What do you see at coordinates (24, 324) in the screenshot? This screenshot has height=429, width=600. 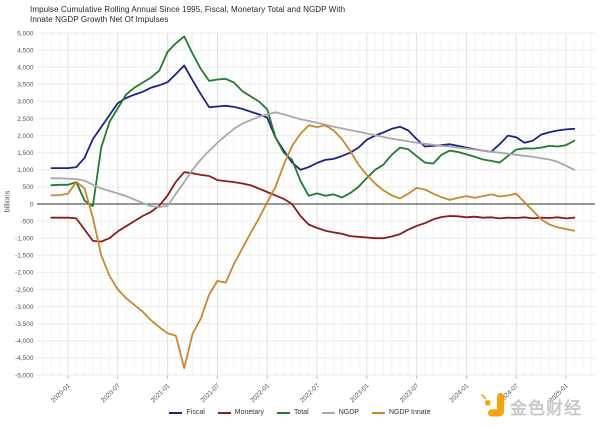 I see `y-tick-label: -3,500` at bounding box center [24, 324].